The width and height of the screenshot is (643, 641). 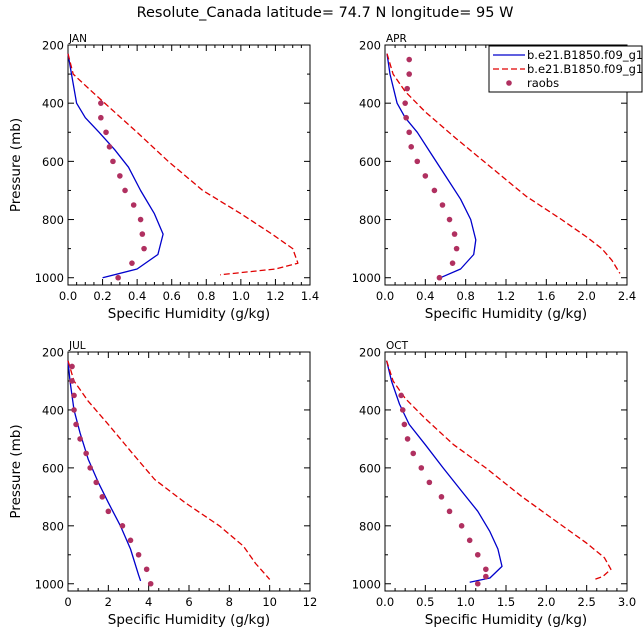 I want to click on legend-label: b.e21.B1850.f09_g17.CMIP6-piControl.001, so click(x=585, y=55).